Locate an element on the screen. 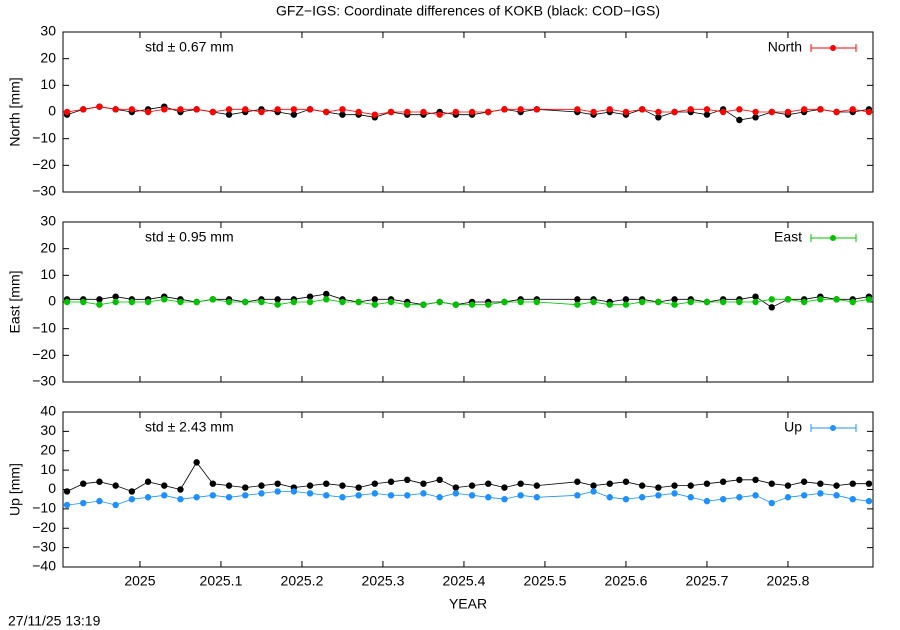  y-axis-label: North [mm] is located at coordinates (15, 111).